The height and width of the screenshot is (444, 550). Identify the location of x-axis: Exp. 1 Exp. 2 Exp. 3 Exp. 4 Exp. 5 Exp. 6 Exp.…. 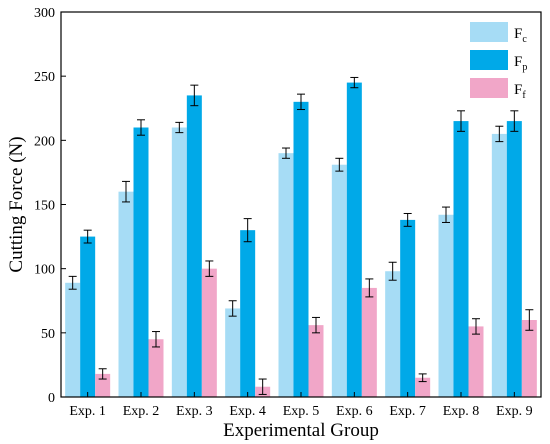
(301, 405).